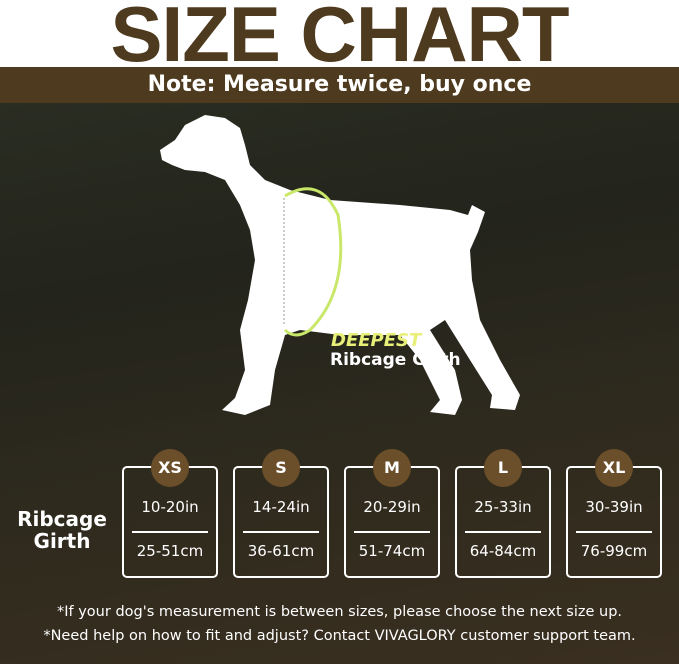 This screenshot has height=664, width=679. What do you see at coordinates (313, 262) in the screenshot?
I see `girth-arrow` at bounding box center [313, 262].